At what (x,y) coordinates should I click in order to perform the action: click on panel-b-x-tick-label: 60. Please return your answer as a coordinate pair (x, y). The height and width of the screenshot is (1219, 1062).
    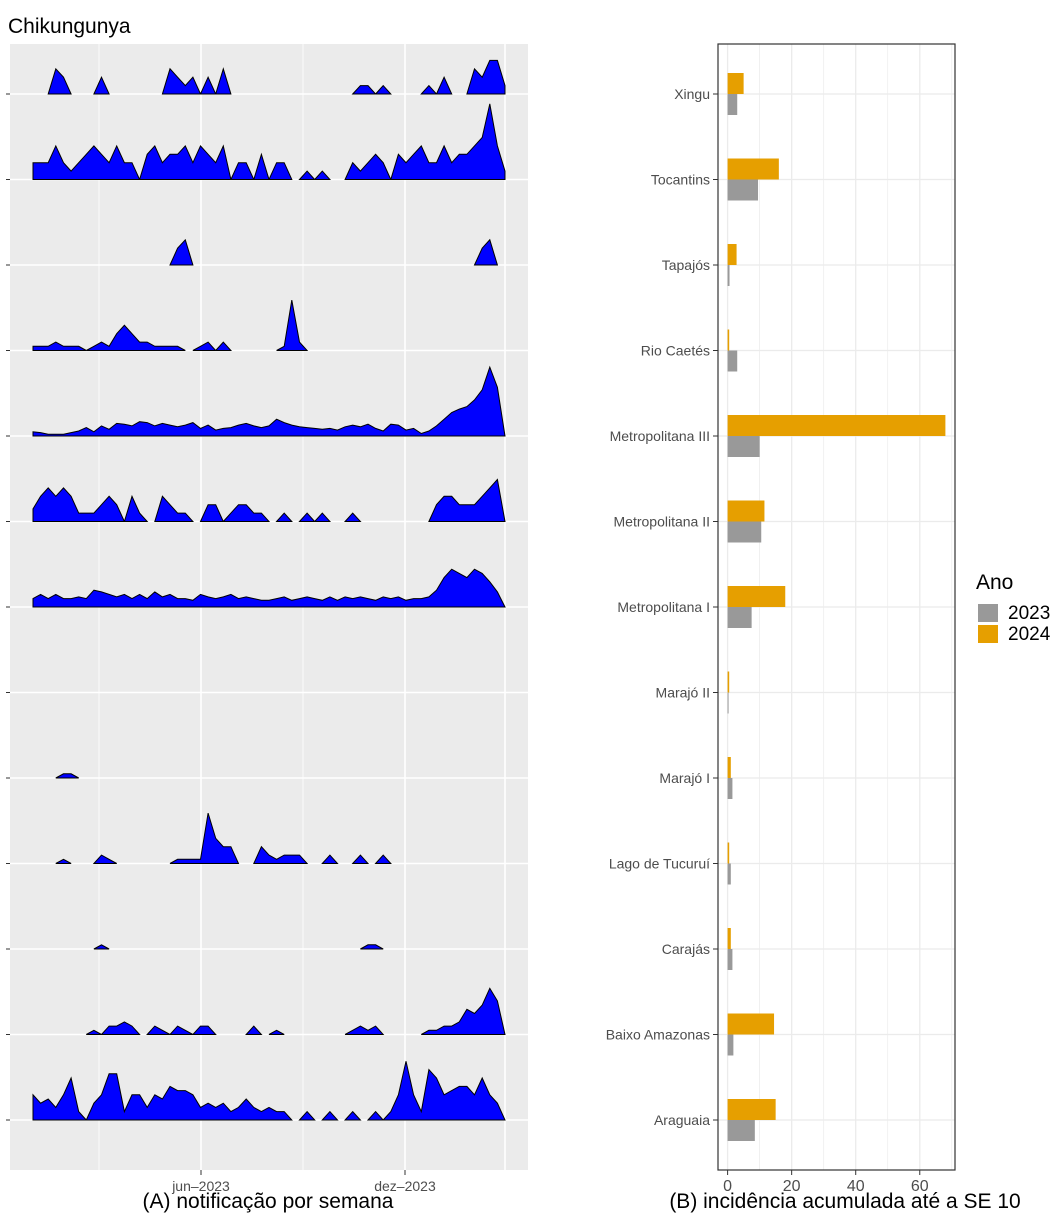
    Looking at the image, I should click on (920, 1186).